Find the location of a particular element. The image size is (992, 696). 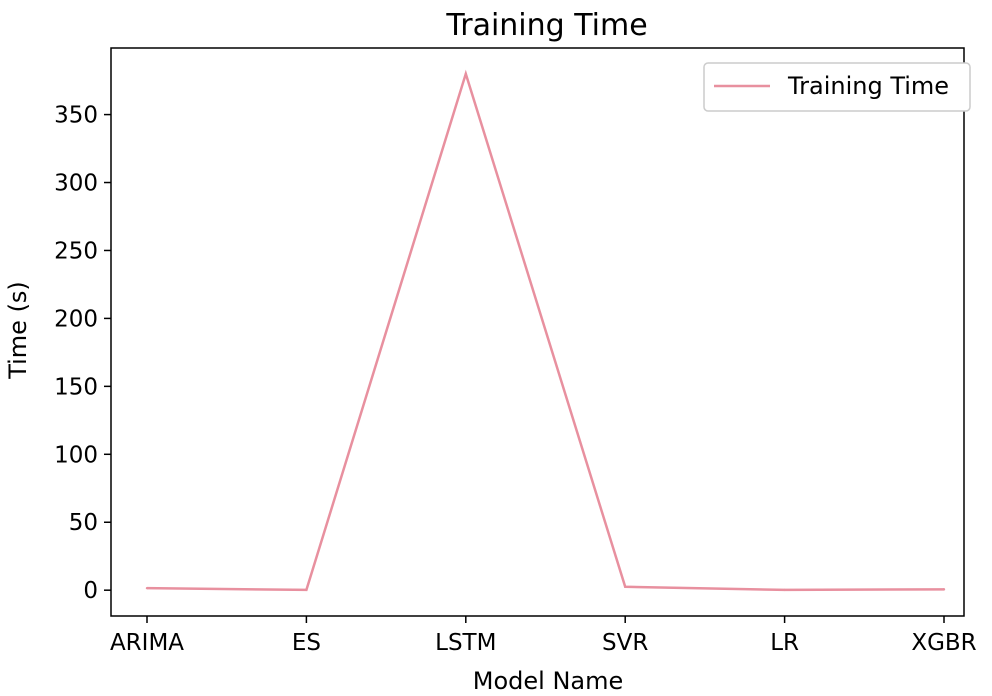

legend-box is located at coordinates (837, 87).